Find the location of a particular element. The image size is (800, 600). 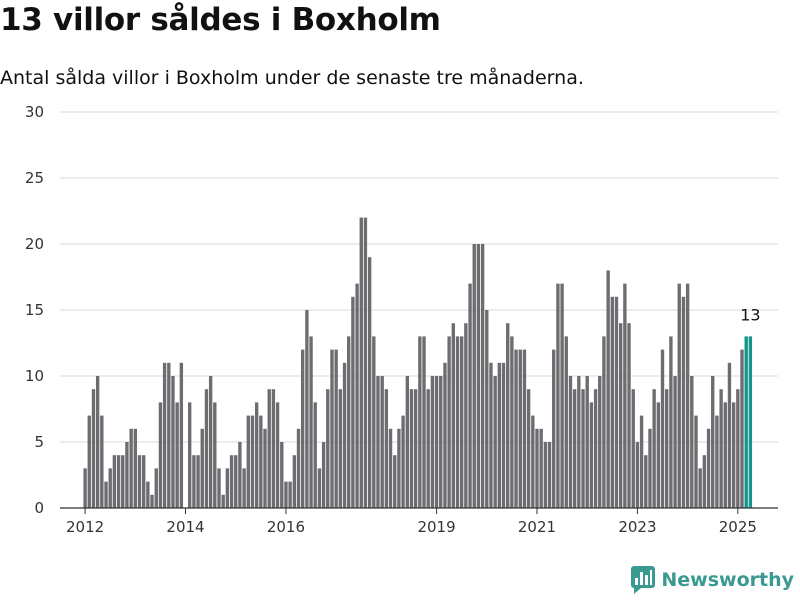

newsworthy-logo: Newsworthy is located at coordinates (712, 580).